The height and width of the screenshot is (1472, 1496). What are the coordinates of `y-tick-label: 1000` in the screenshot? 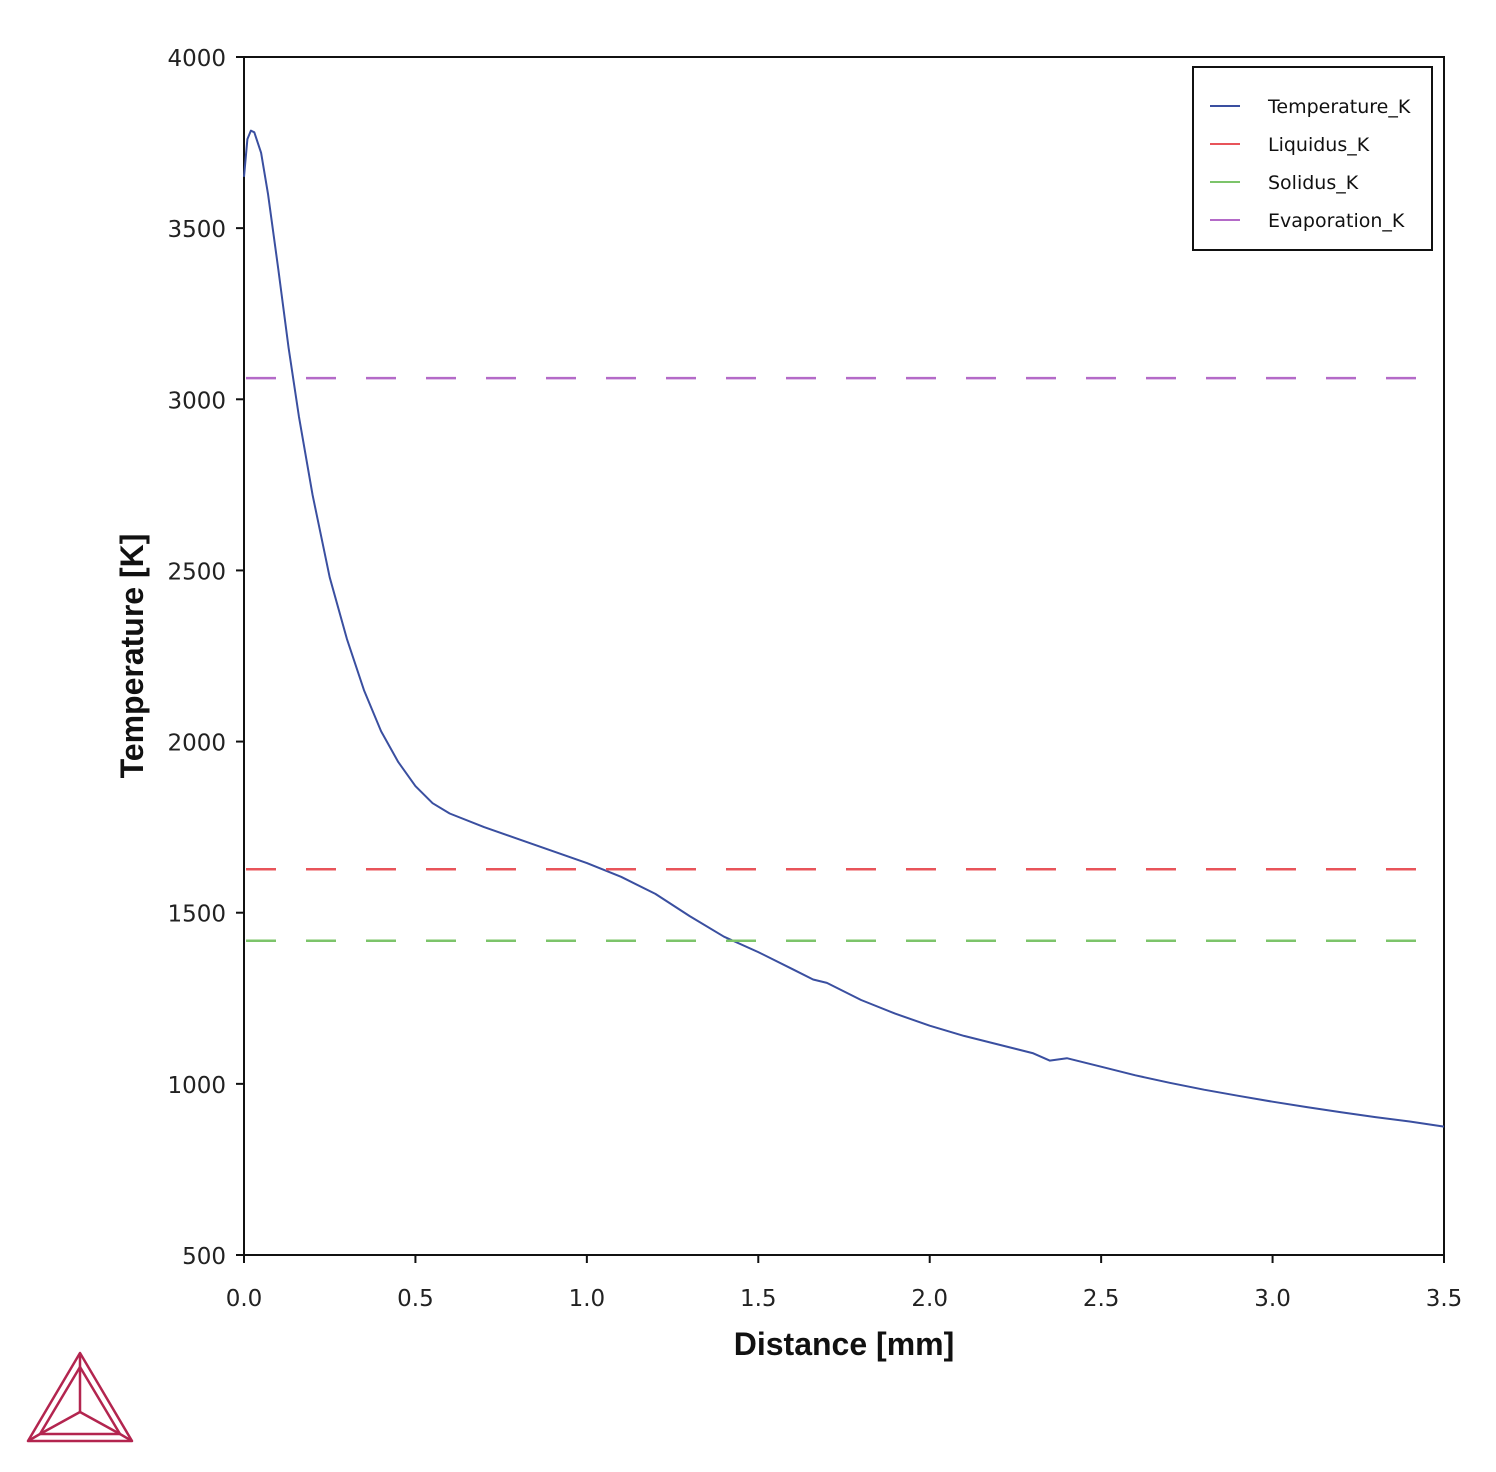 It's located at (196, 1086).